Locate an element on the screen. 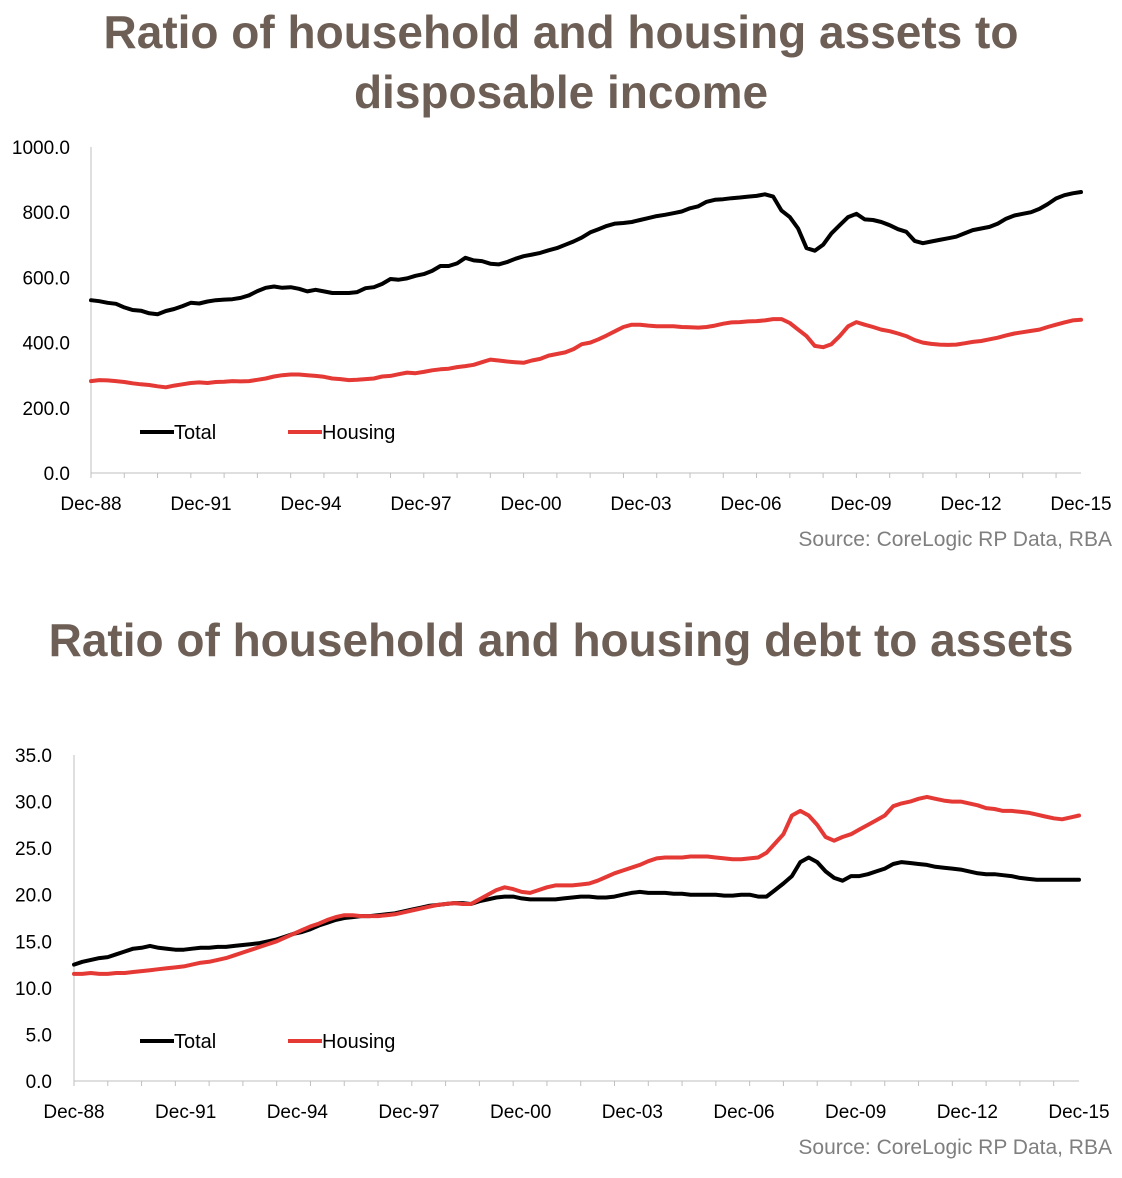 The width and height of the screenshot is (1122, 1178). y-tick-label: 5.0 is located at coordinates (39, 1035).